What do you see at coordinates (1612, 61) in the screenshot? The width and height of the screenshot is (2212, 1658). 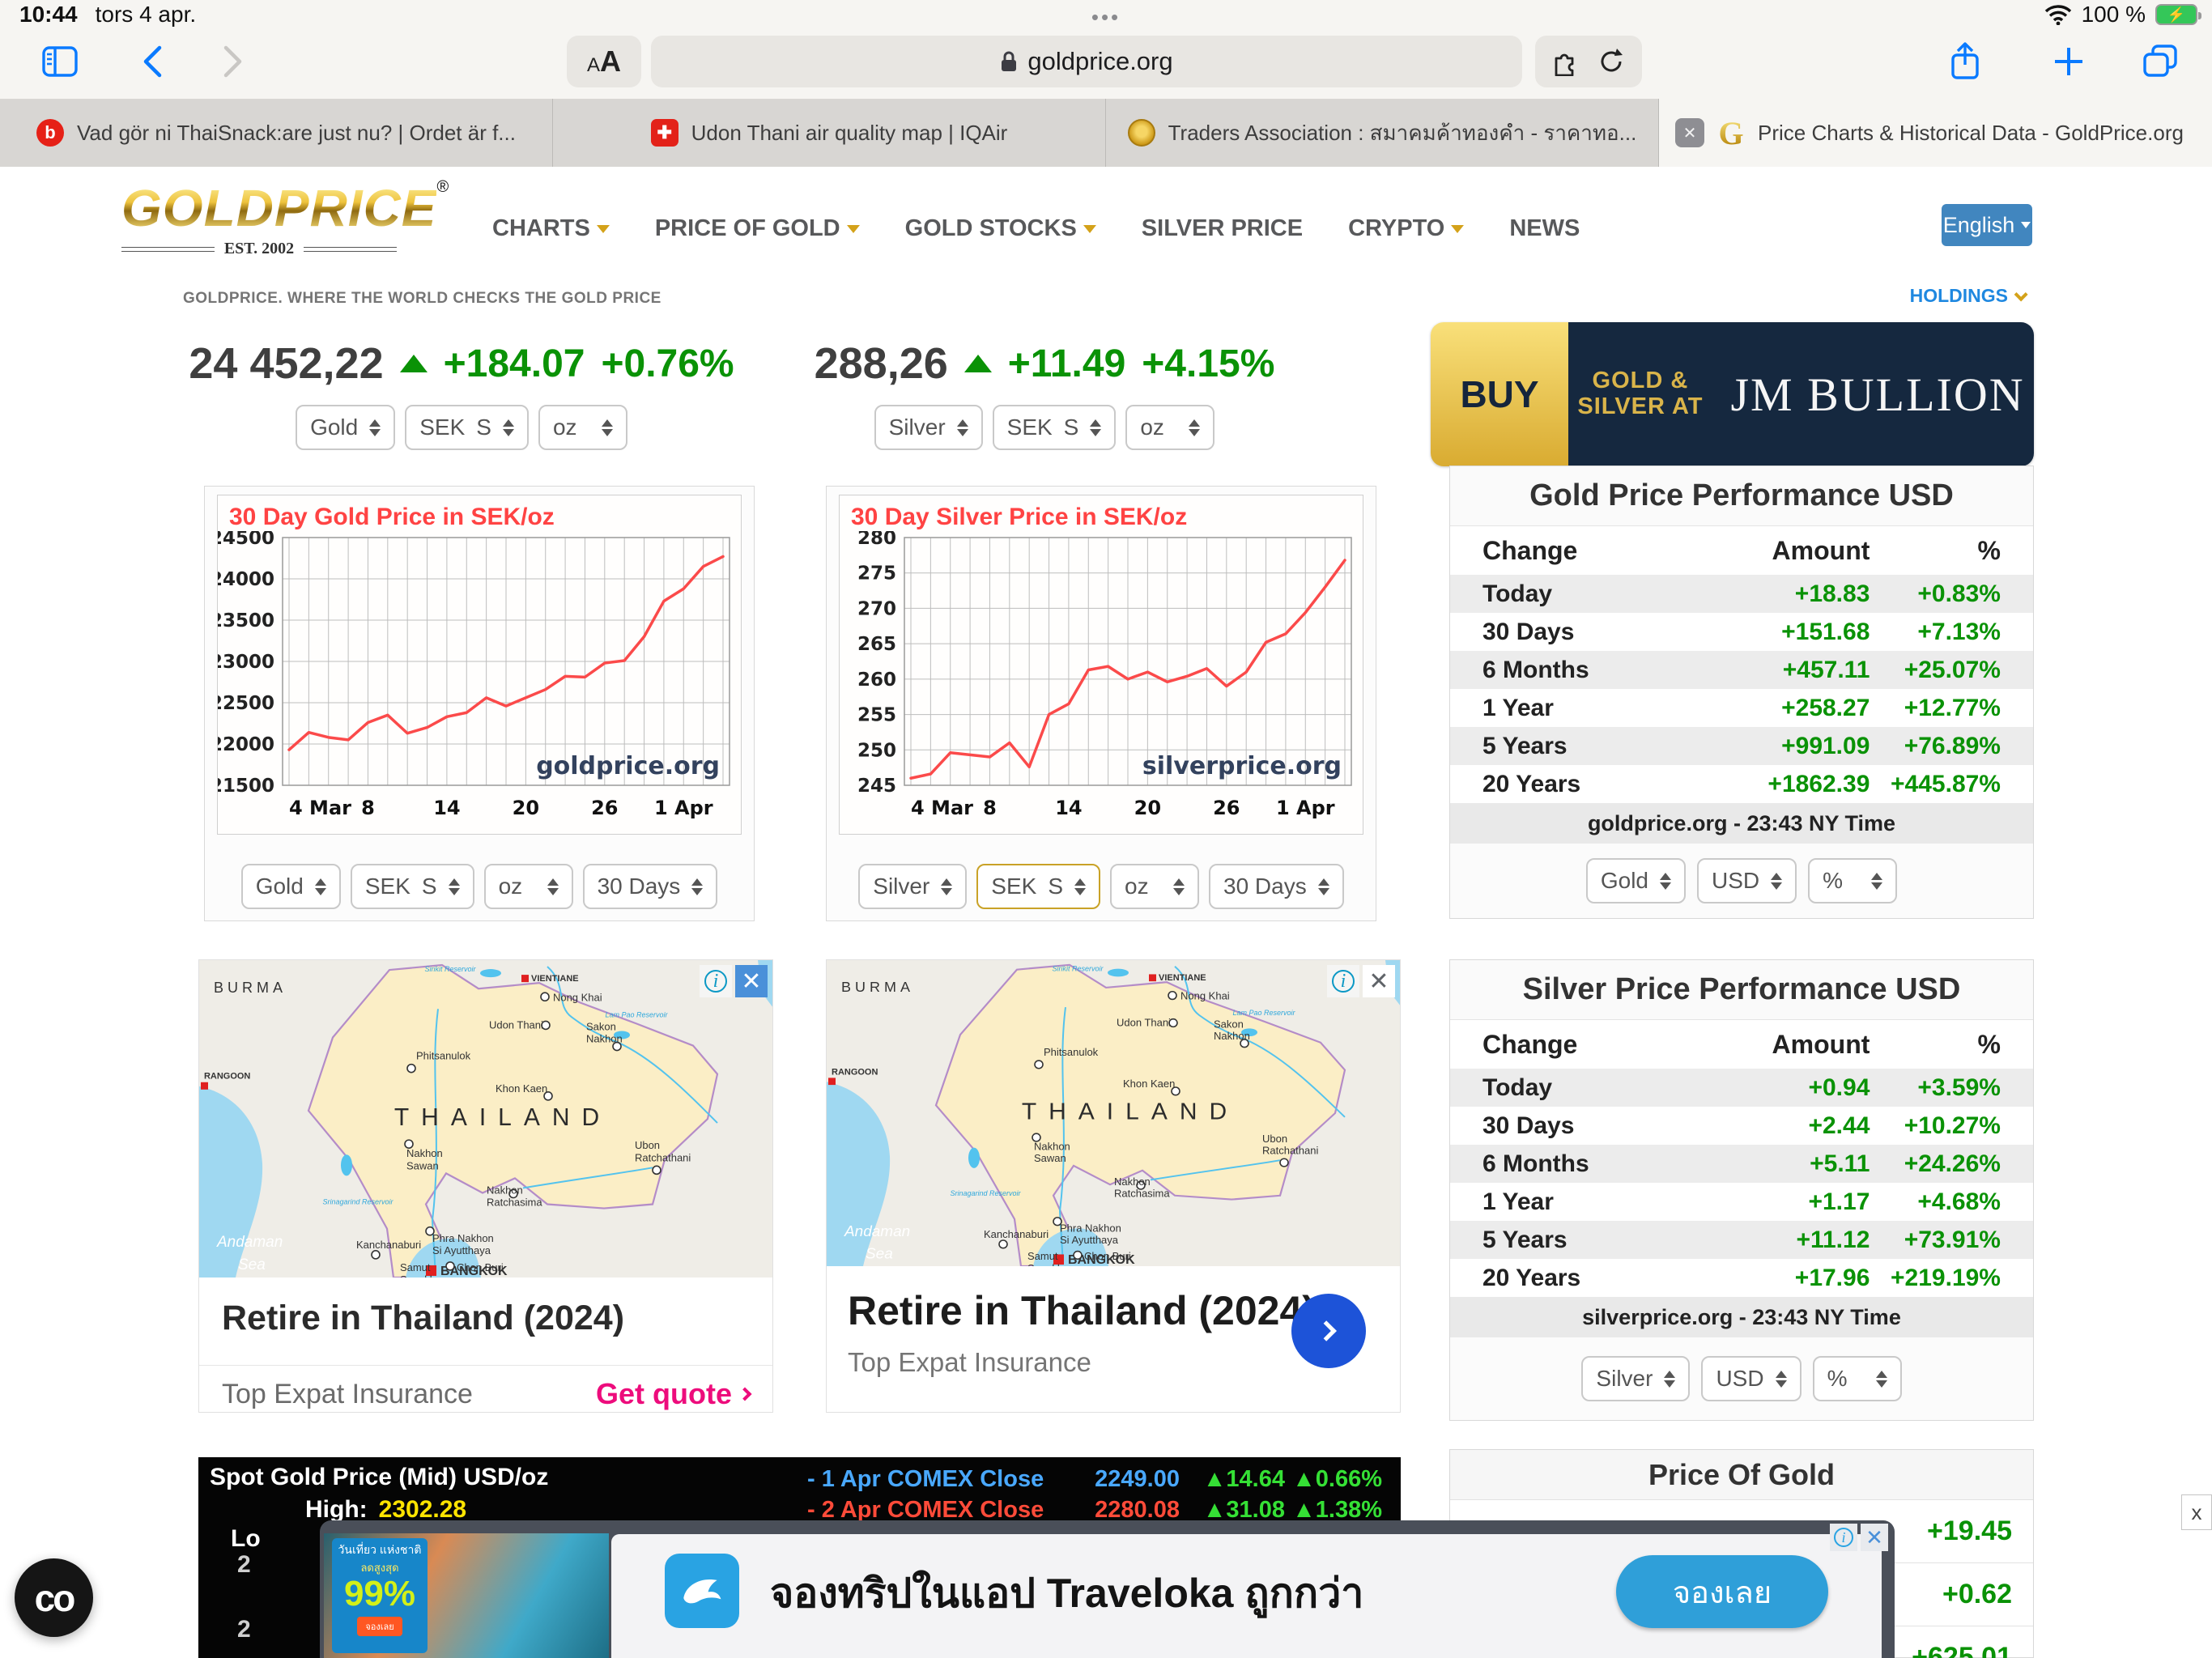 I see `reload-icon` at bounding box center [1612, 61].